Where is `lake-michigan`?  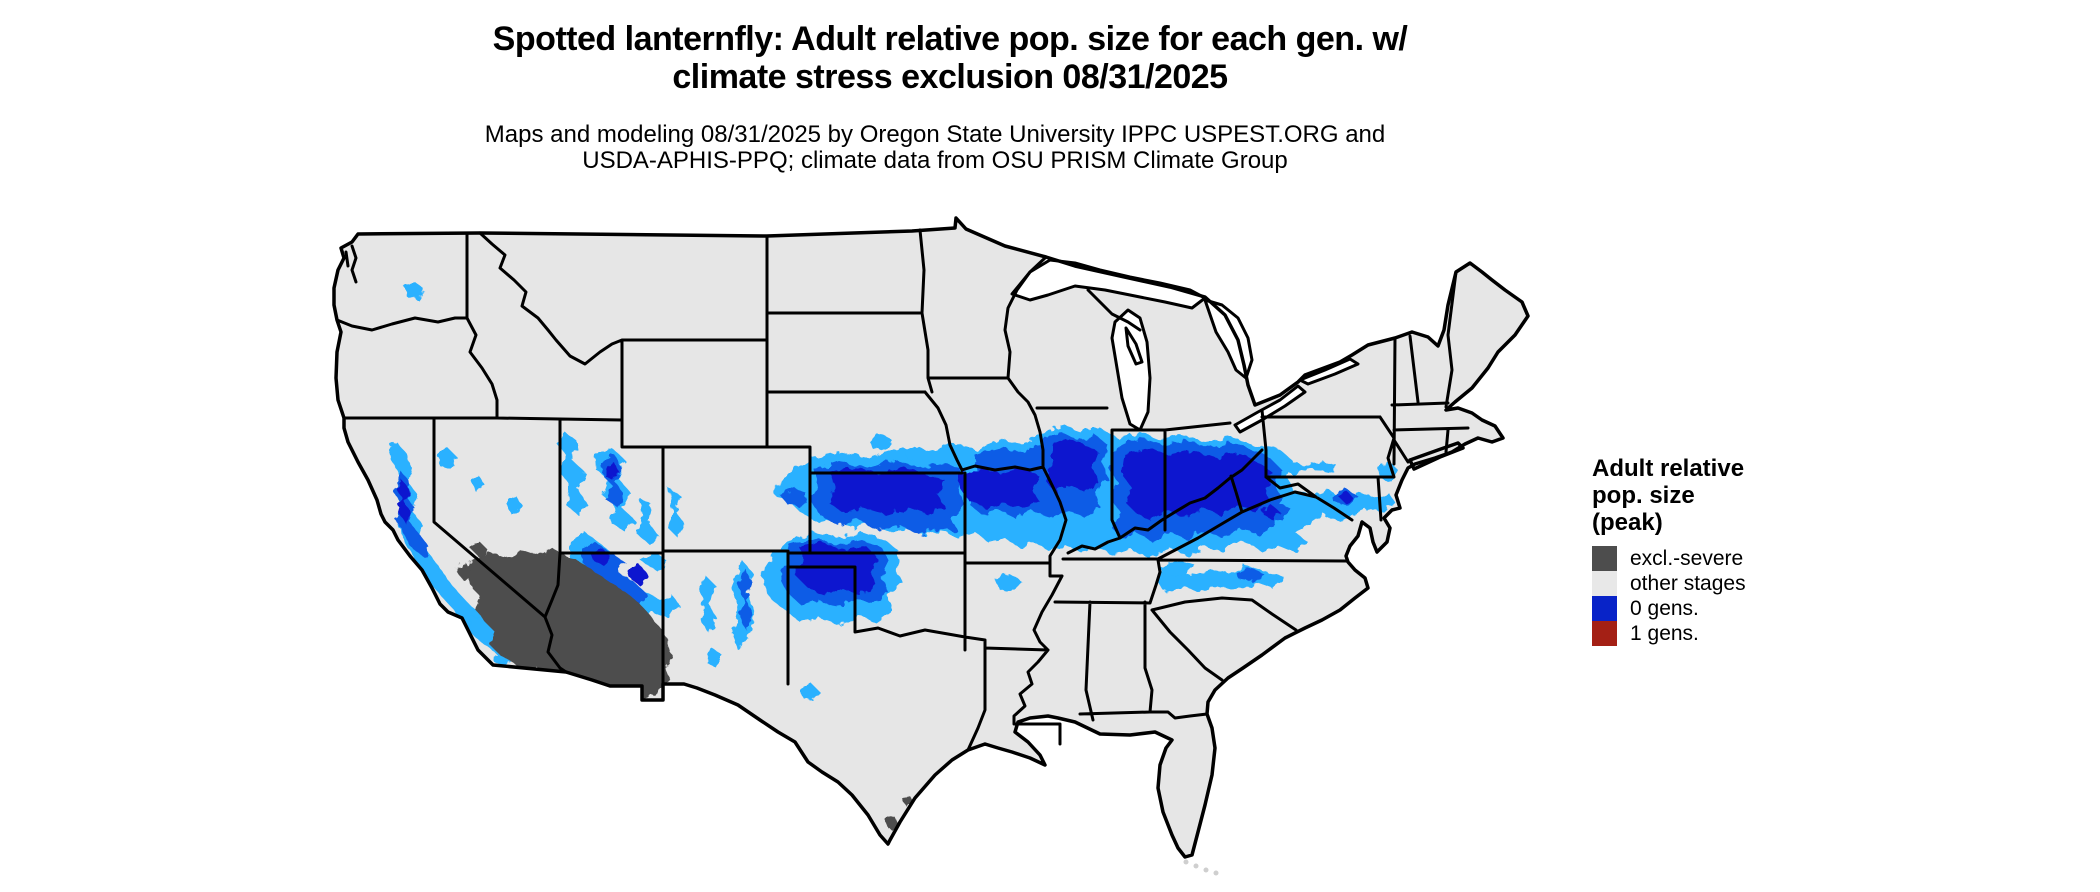
lake-michigan is located at coordinates (1131, 370).